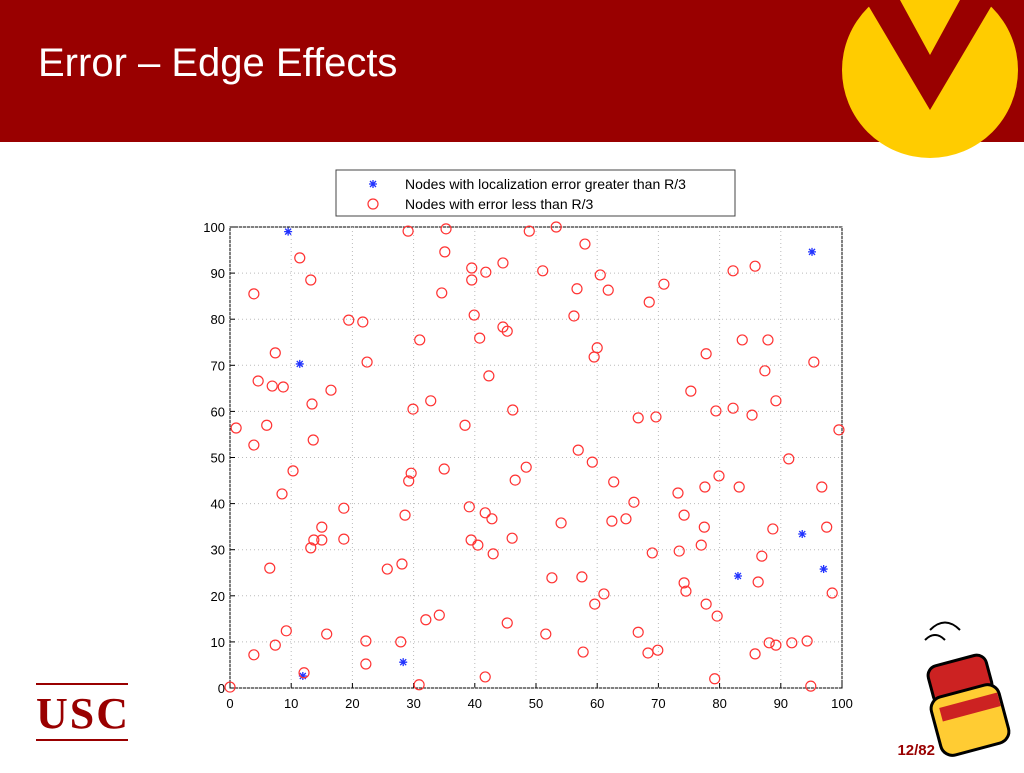 This screenshot has height=773, width=1024. I want to click on legend-box, so click(535, 193).